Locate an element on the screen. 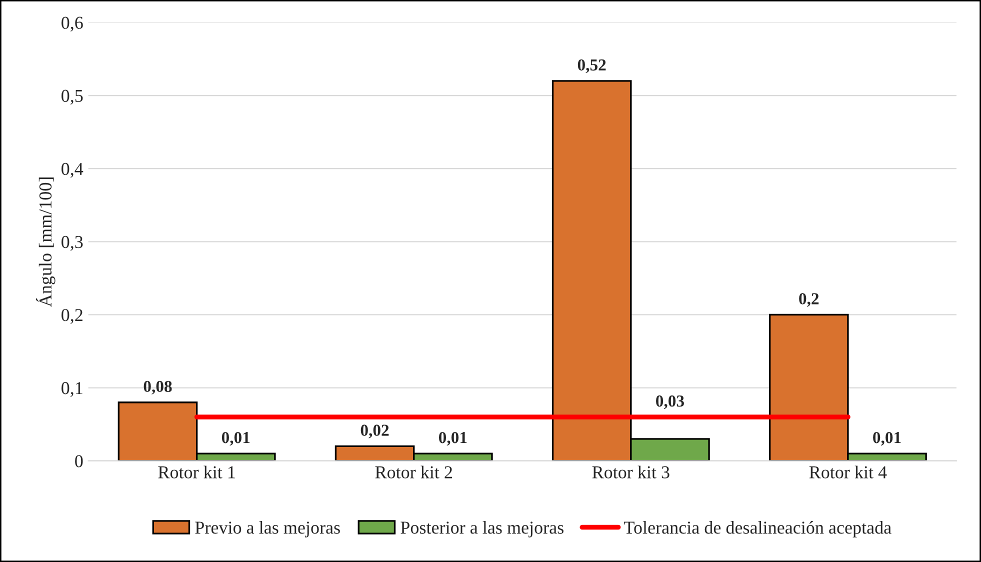 The height and width of the screenshot is (562, 981). y-tick-label: 0,6 is located at coordinates (72, 24).